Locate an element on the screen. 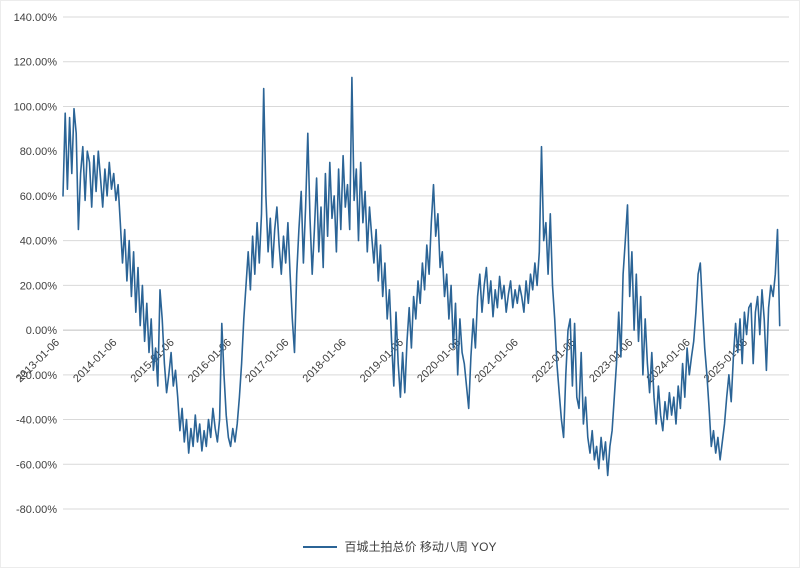  legend-swatch is located at coordinates (320, 546).